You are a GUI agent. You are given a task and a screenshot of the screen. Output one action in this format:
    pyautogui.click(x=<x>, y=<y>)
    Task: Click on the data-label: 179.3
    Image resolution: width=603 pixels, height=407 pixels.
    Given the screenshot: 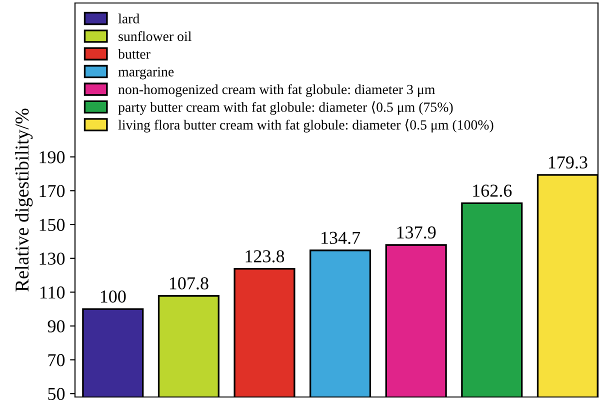 What is the action you would take?
    pyautogui.click(x=568, y=162)
    